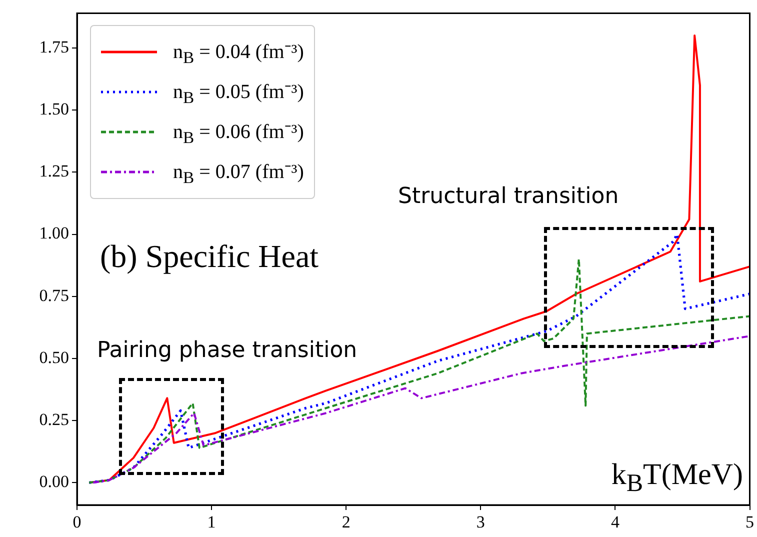 Image resolution: width=757 pixels, height=537 pixels. Describe the element at coordinates (750, 522) in the screenshot. I see `x-tick-label: 5` at that location.